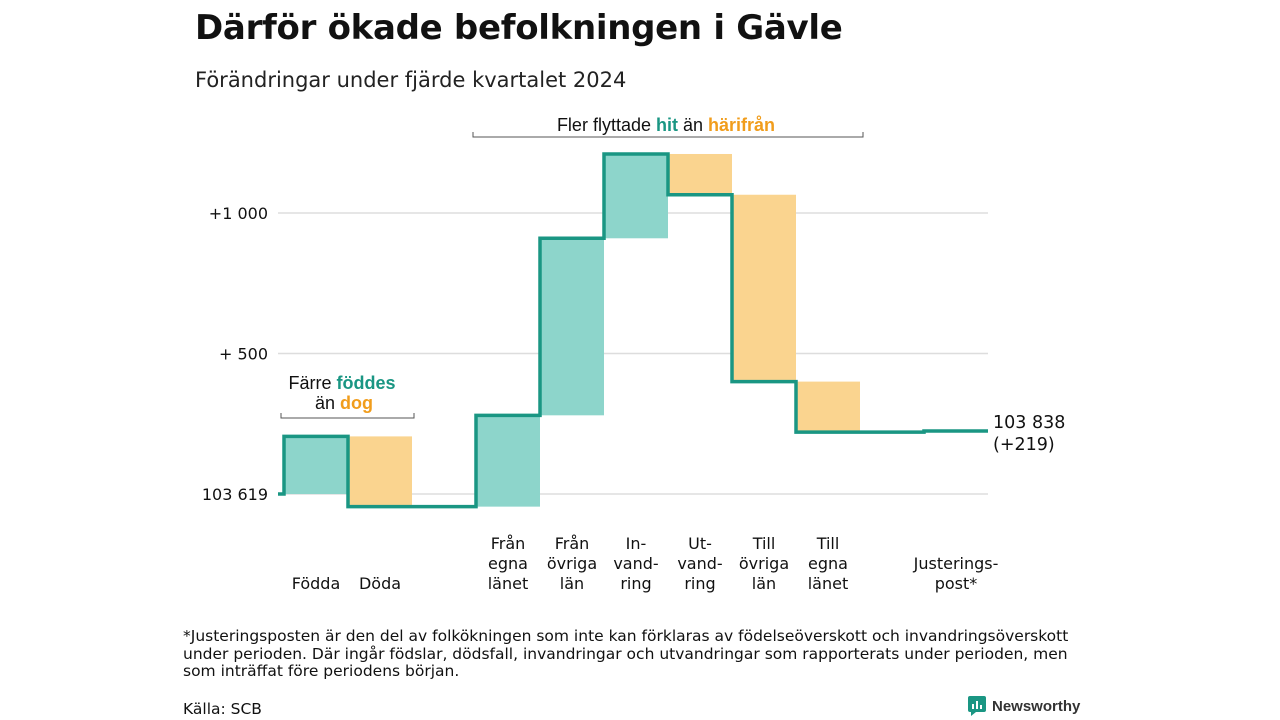 The width and height of the screenshot is (1280, 720). Describe the element at coordinates (238, 213) in the screenshot. I see `y-tick-label: +1 000` at that location.